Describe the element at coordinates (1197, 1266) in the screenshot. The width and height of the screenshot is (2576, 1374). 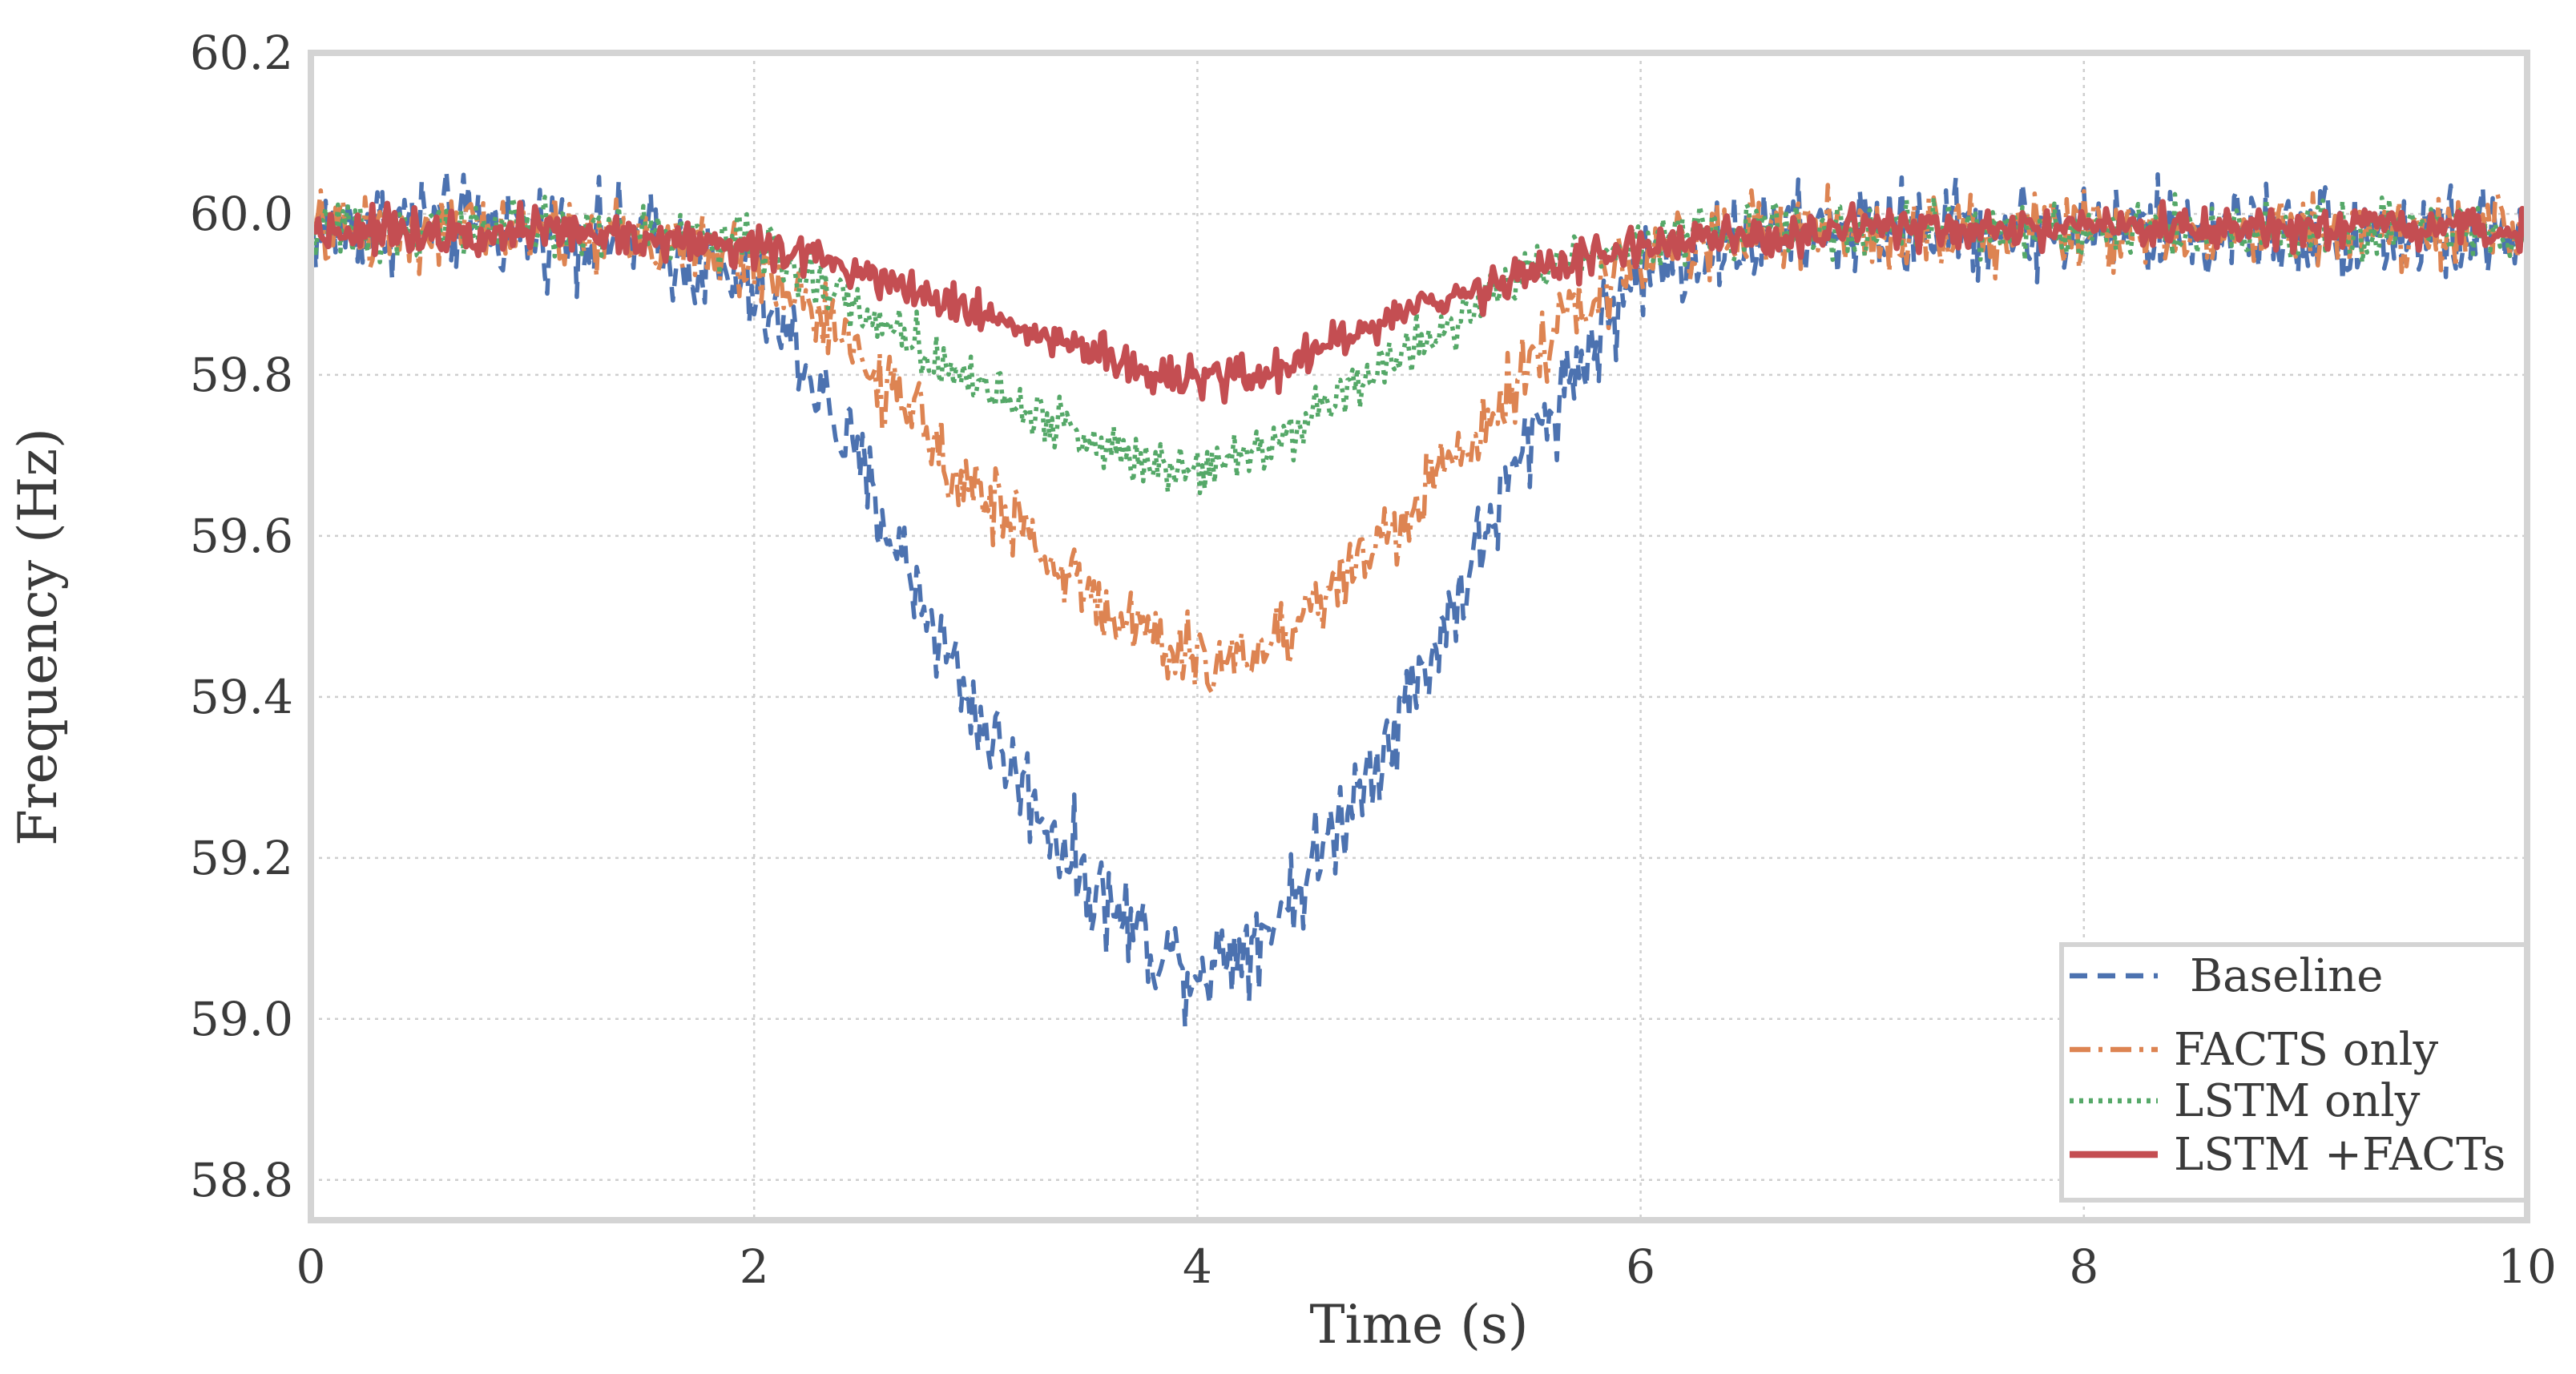
I see `x-tick-label: 4` at that location.